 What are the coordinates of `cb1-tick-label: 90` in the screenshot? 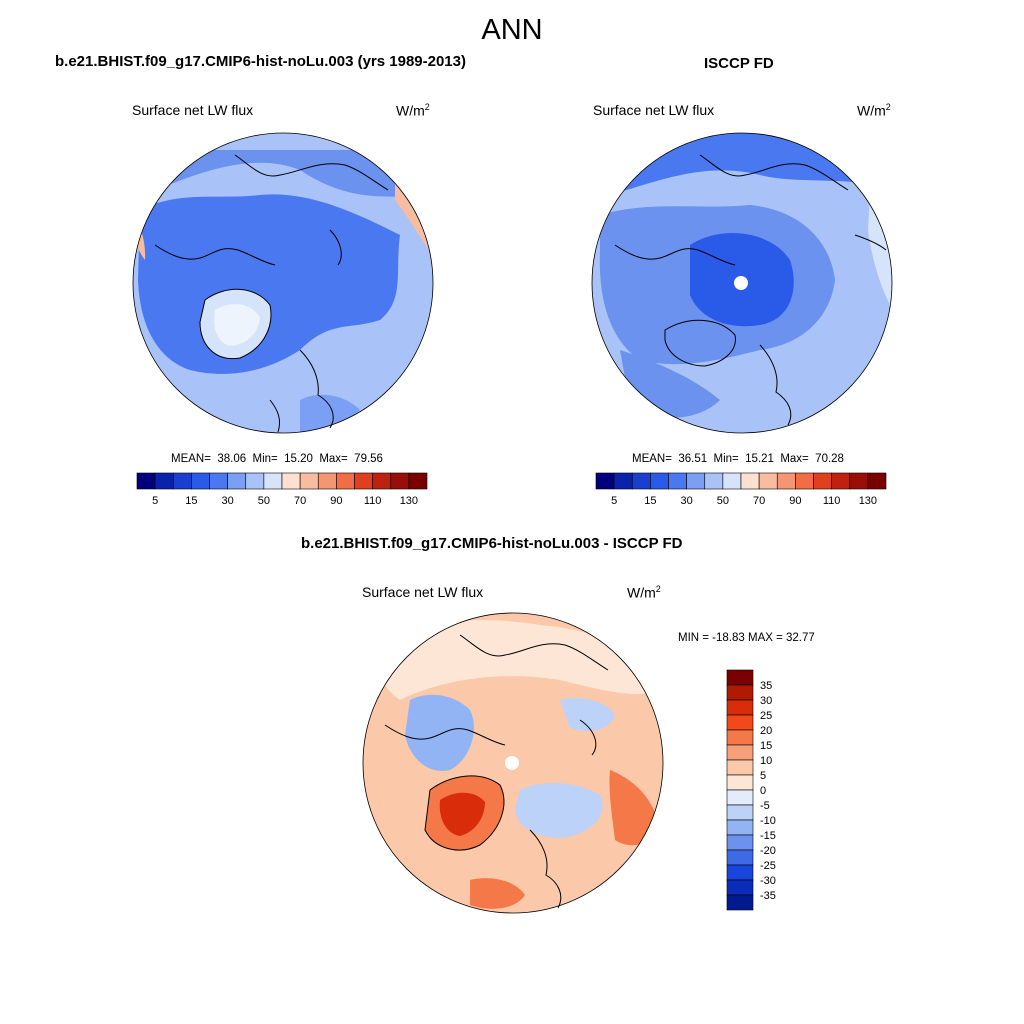 It's located at (336, 501).